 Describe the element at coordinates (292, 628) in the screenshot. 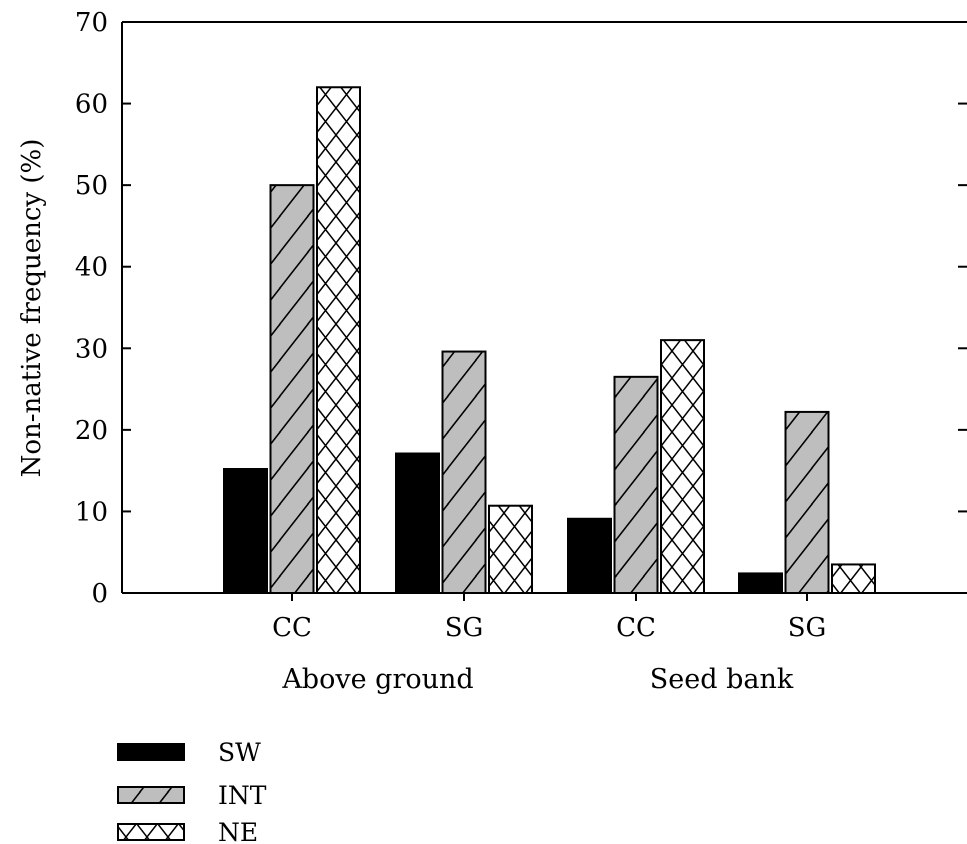

I see `category-label-0: CC` at that location.